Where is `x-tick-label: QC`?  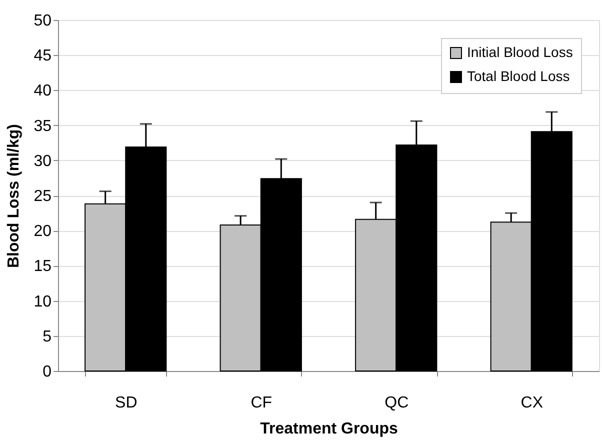 x-tick-label: QC is located at coordinates (396, 403).